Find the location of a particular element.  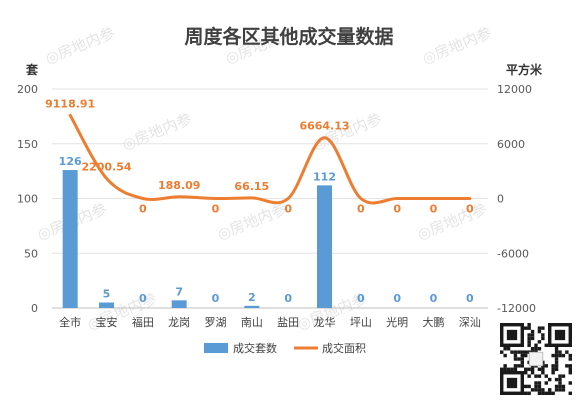

left-axis-ticks: 0 50 100 150 200 is located at coordinates (27, 199).